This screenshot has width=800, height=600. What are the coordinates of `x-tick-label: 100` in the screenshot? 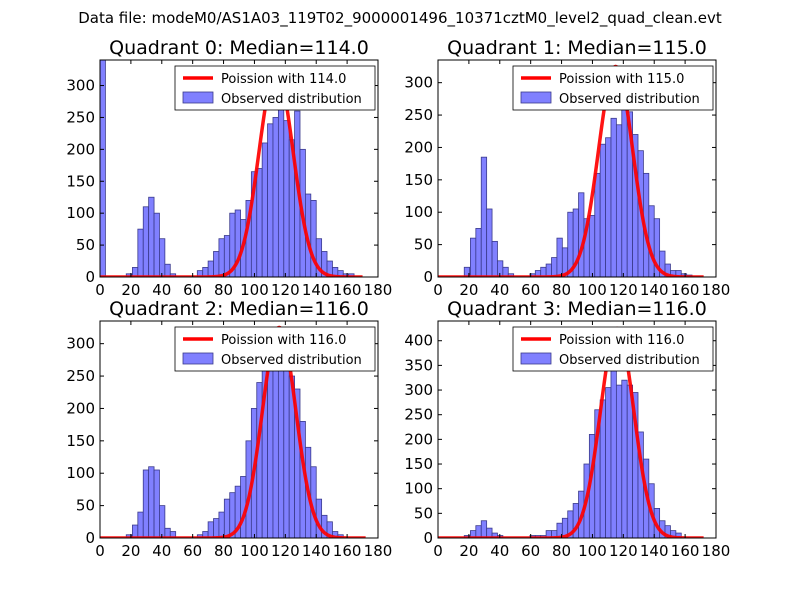 It's located at (254, 551).